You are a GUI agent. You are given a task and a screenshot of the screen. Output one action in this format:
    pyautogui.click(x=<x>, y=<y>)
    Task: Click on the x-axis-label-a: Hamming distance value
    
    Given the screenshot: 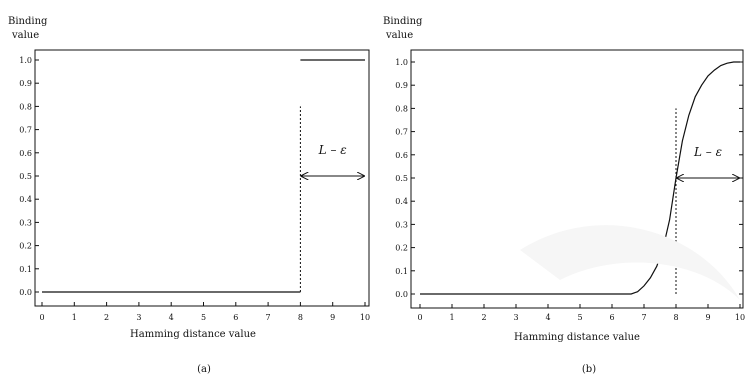 What is the action you would take?
    pyautogui.click(x=193, y=334)
    